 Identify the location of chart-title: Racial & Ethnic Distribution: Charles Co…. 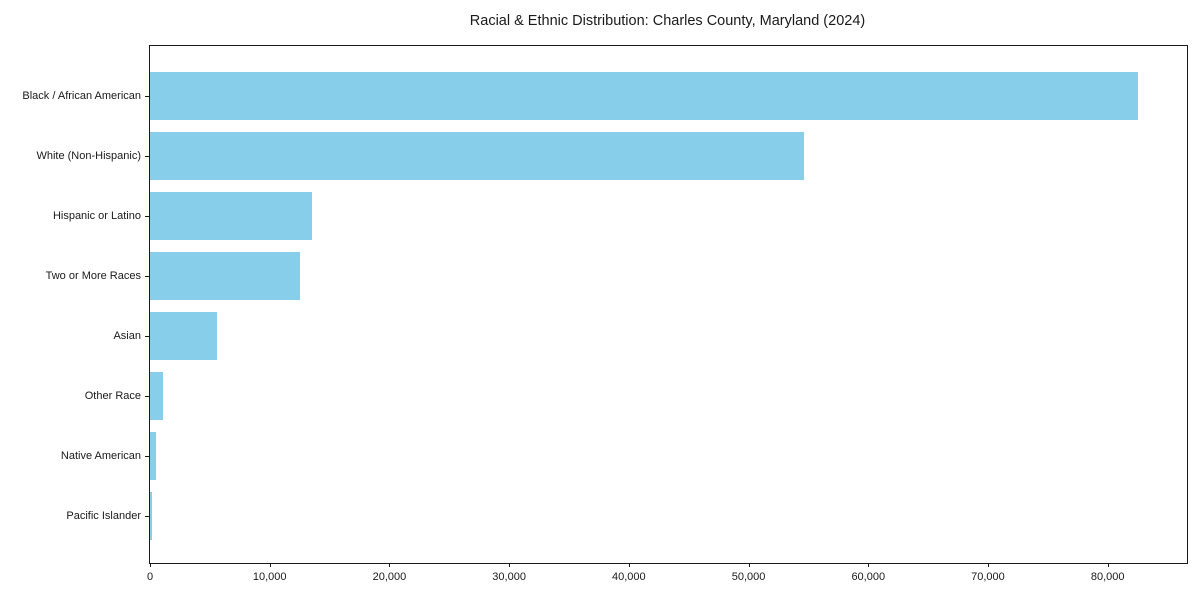
(667, 21).